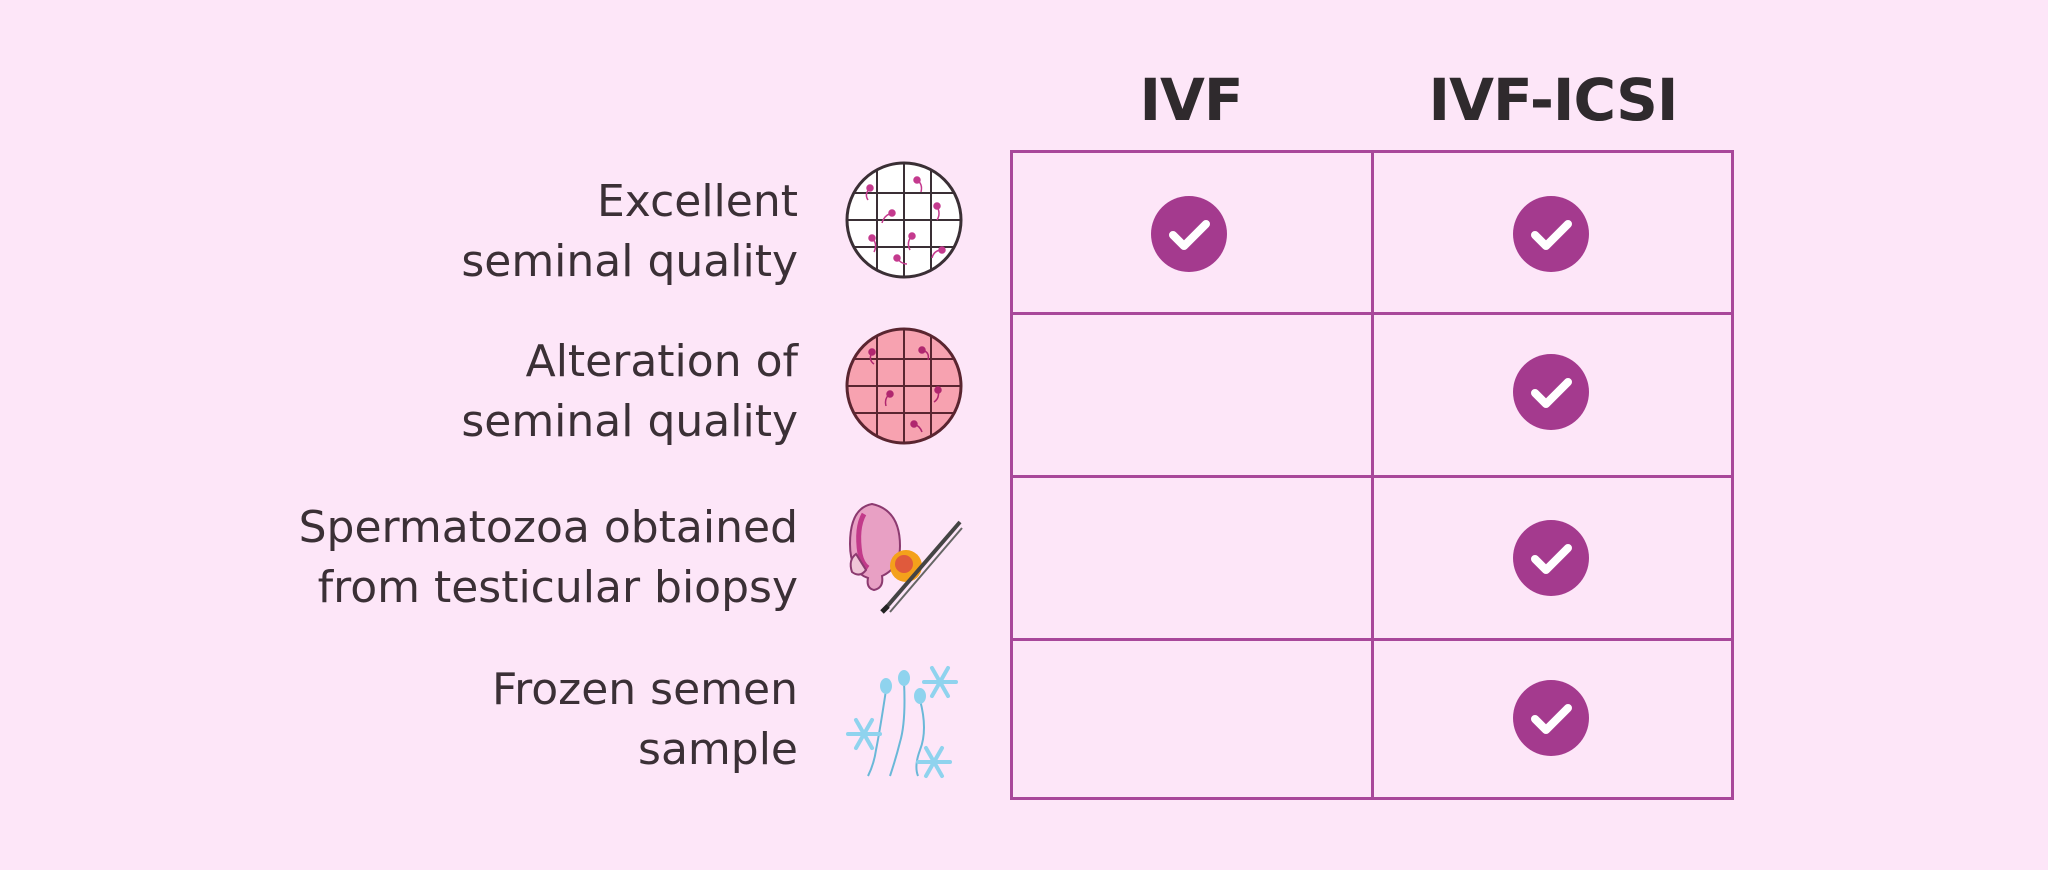 The height and width of the screenshot is (870, 2048). I want to click on row-label-excellent-quality: Excellent seminal quality, so click(518, 232).